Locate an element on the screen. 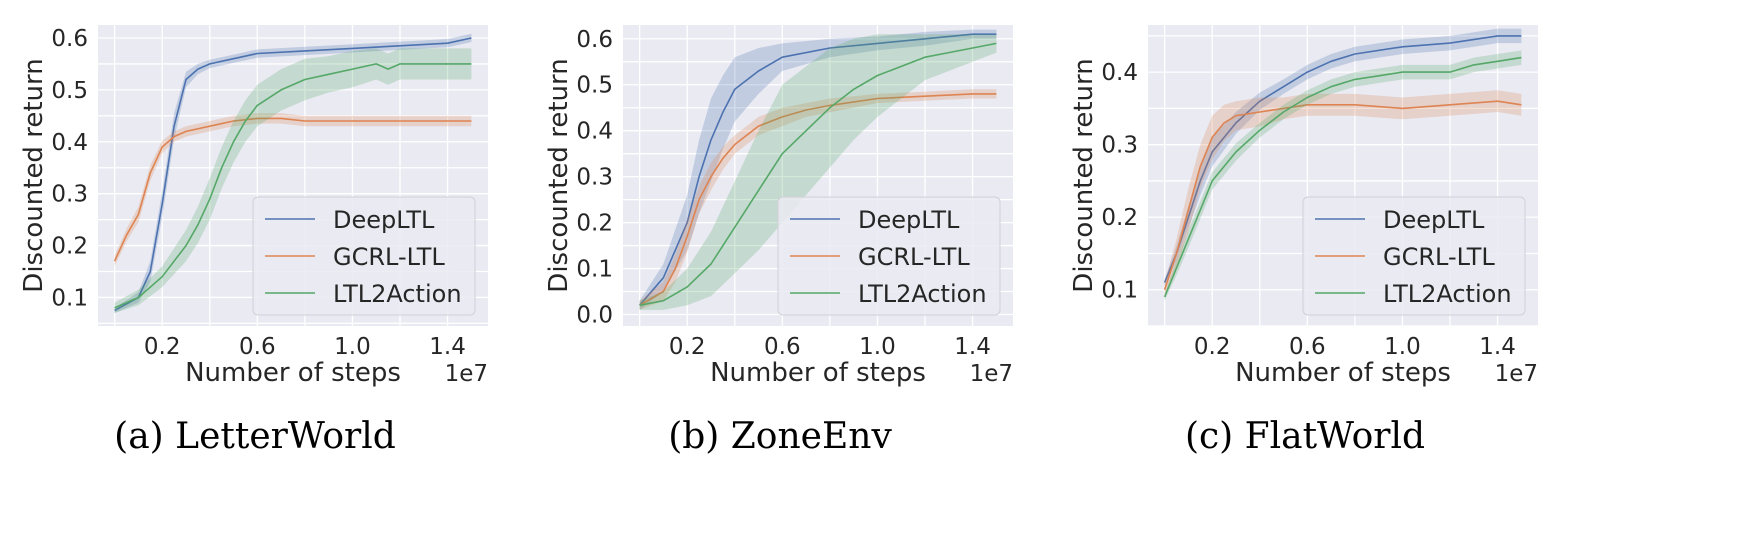 The image size is (1750, 533). series-band-LTL2Action is located at coordinates (818, 172).